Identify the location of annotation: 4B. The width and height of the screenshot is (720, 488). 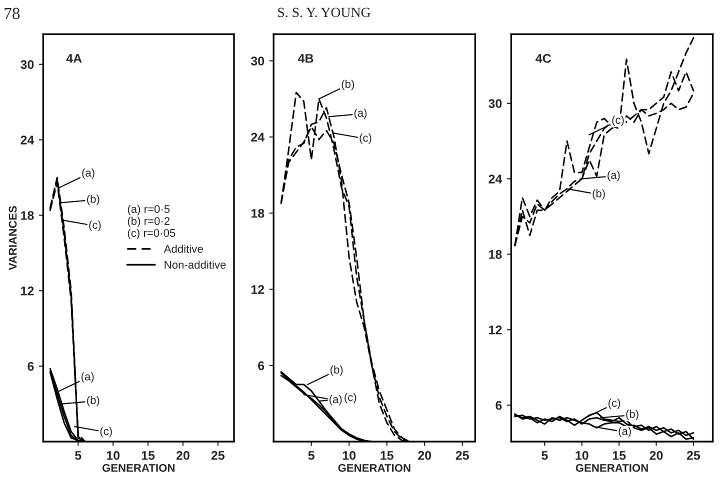
(306, 58).